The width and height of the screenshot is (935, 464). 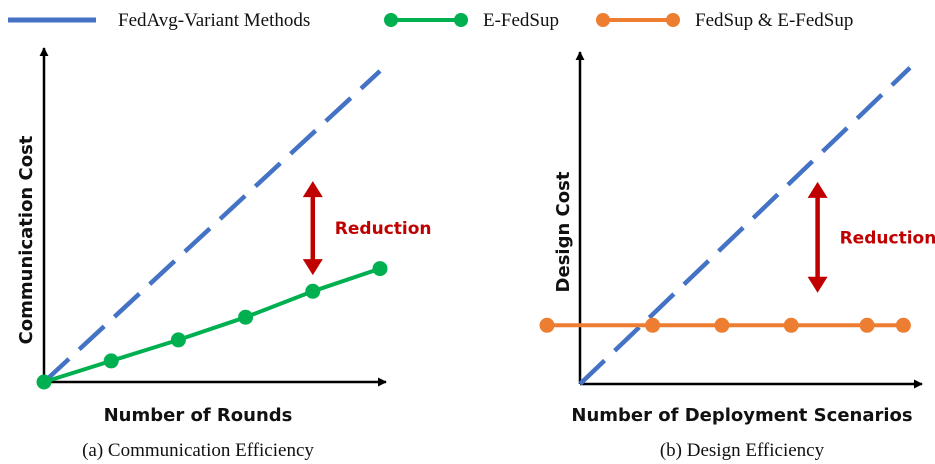 What do you see at coordinates (817, 189) in the screenshot?
I see `panel-b-reduction-arrow-head-up` at bounding box center [817, 189].